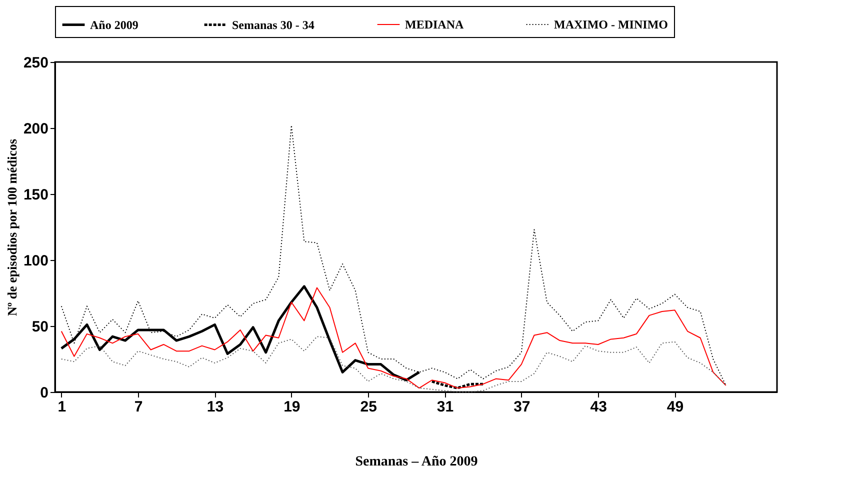 This screenshot has height=496, width=848. I want to click on y-tick-label: 50, so click(40, 327).